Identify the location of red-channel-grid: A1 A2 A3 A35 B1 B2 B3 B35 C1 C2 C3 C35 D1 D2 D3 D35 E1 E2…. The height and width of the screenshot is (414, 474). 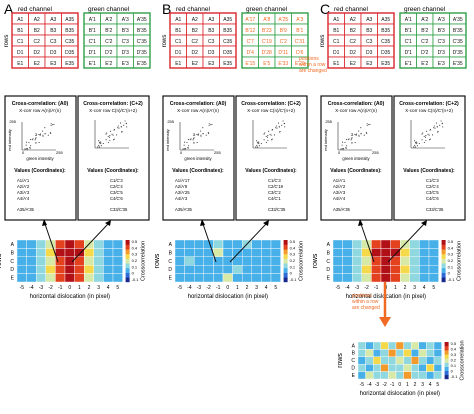
(203, 40).